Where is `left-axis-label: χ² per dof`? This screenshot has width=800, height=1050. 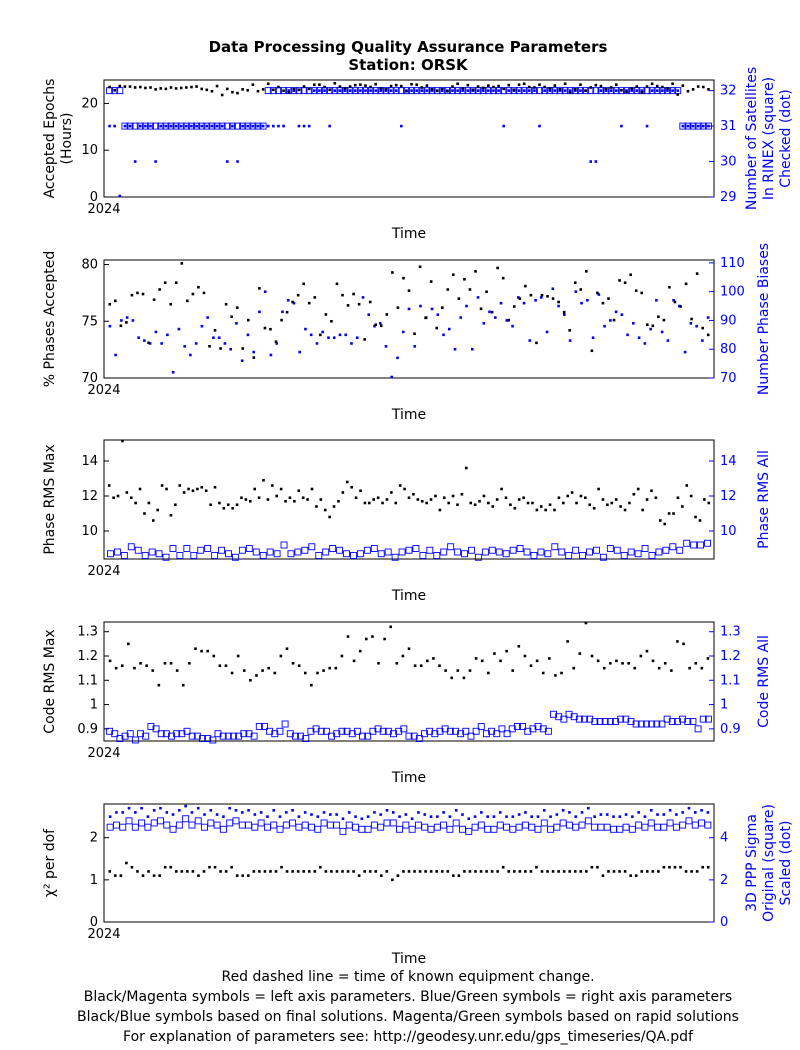
left-axis-label: χ² per dof is located at coordinates (50, 862).